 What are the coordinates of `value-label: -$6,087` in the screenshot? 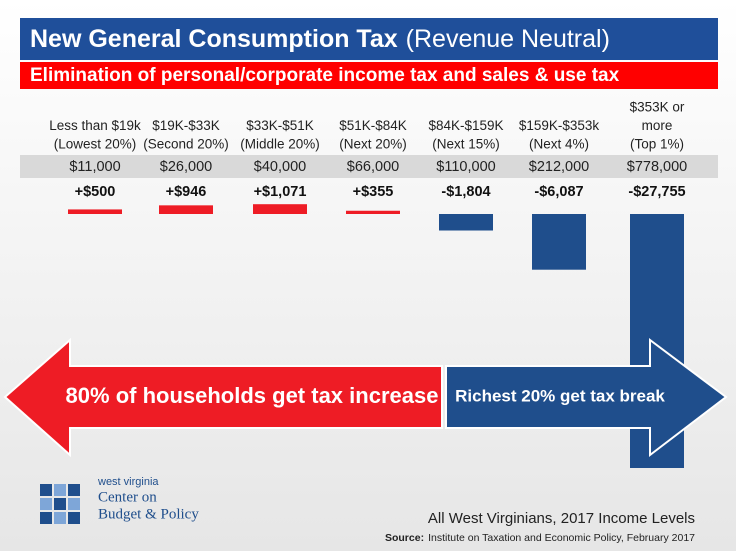 It's located at (558, 192).